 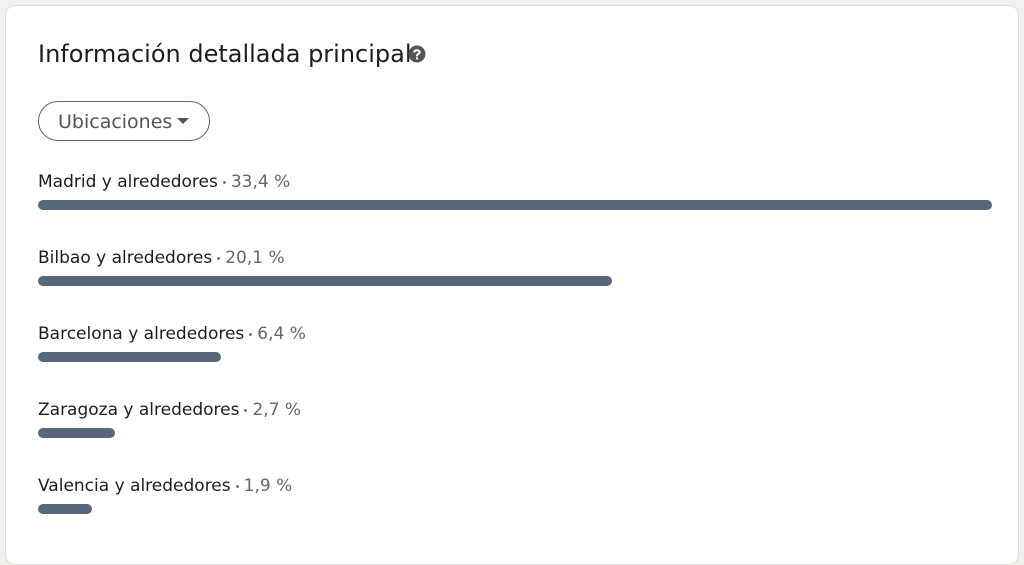 What do you see at coordinates (255, 258) in the screenshot?
I see `value-label: 20,1 %` at bounding box center [255, 258].